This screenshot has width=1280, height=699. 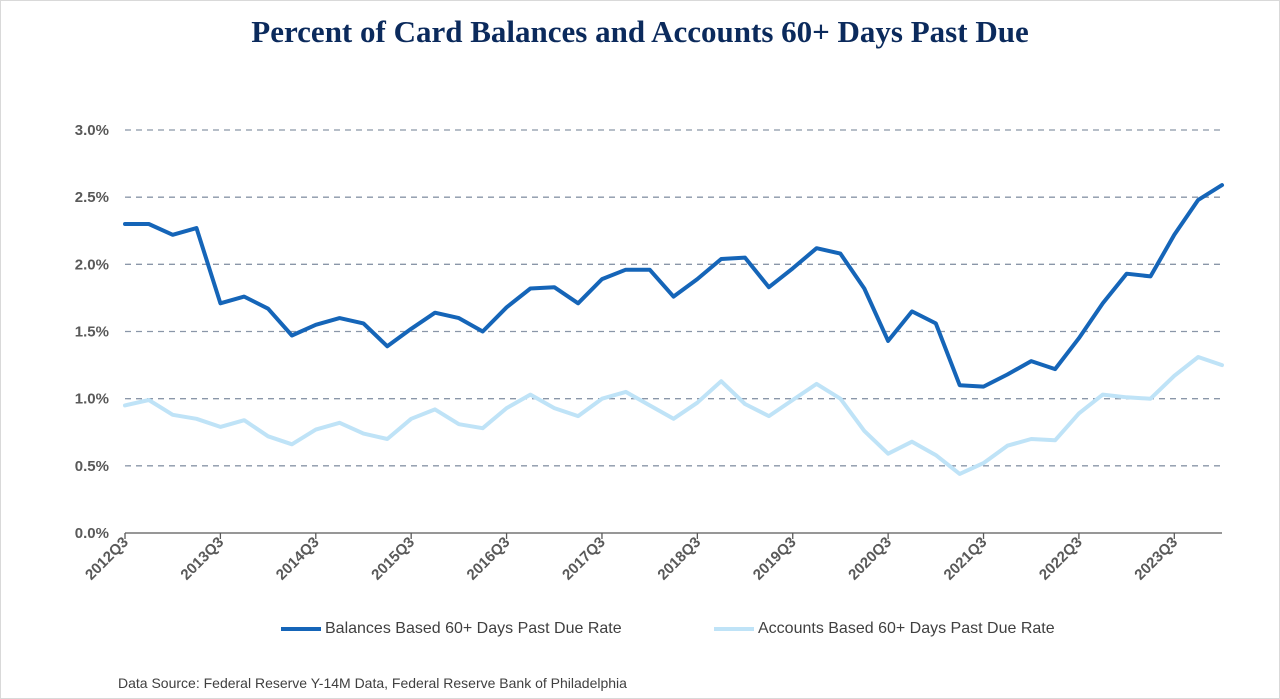 I want to click on x-tick-label: 2016Q3, so click(x=489, y=559).